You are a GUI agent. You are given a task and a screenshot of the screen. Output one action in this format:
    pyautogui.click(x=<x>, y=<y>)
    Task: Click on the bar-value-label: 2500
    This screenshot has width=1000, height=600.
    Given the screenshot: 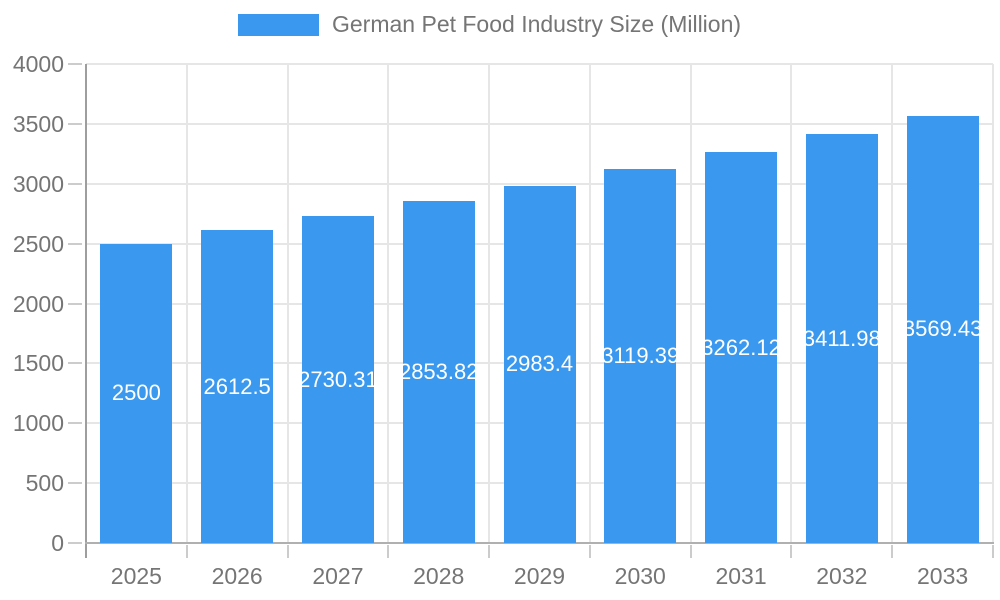 What is the action you would take?
    pyautogui.click(x=136, y=393)
    